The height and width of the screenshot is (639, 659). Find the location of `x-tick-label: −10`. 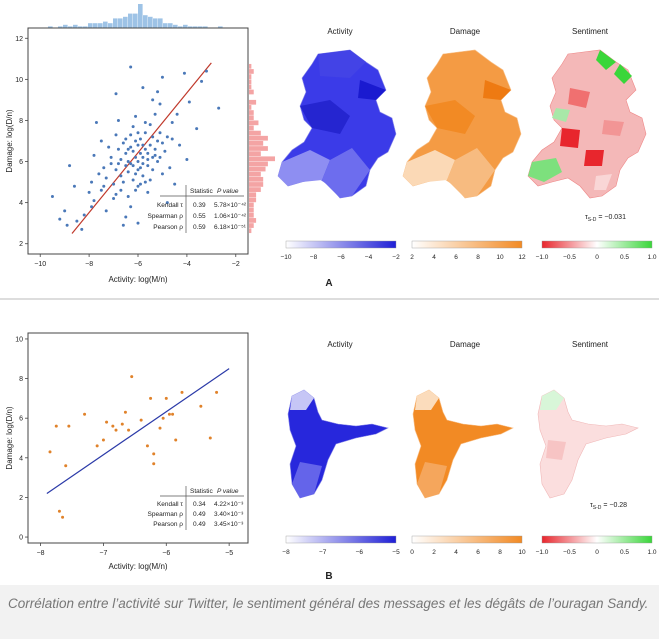

x-tick-label: −10 is located at coordinates (40, 264).